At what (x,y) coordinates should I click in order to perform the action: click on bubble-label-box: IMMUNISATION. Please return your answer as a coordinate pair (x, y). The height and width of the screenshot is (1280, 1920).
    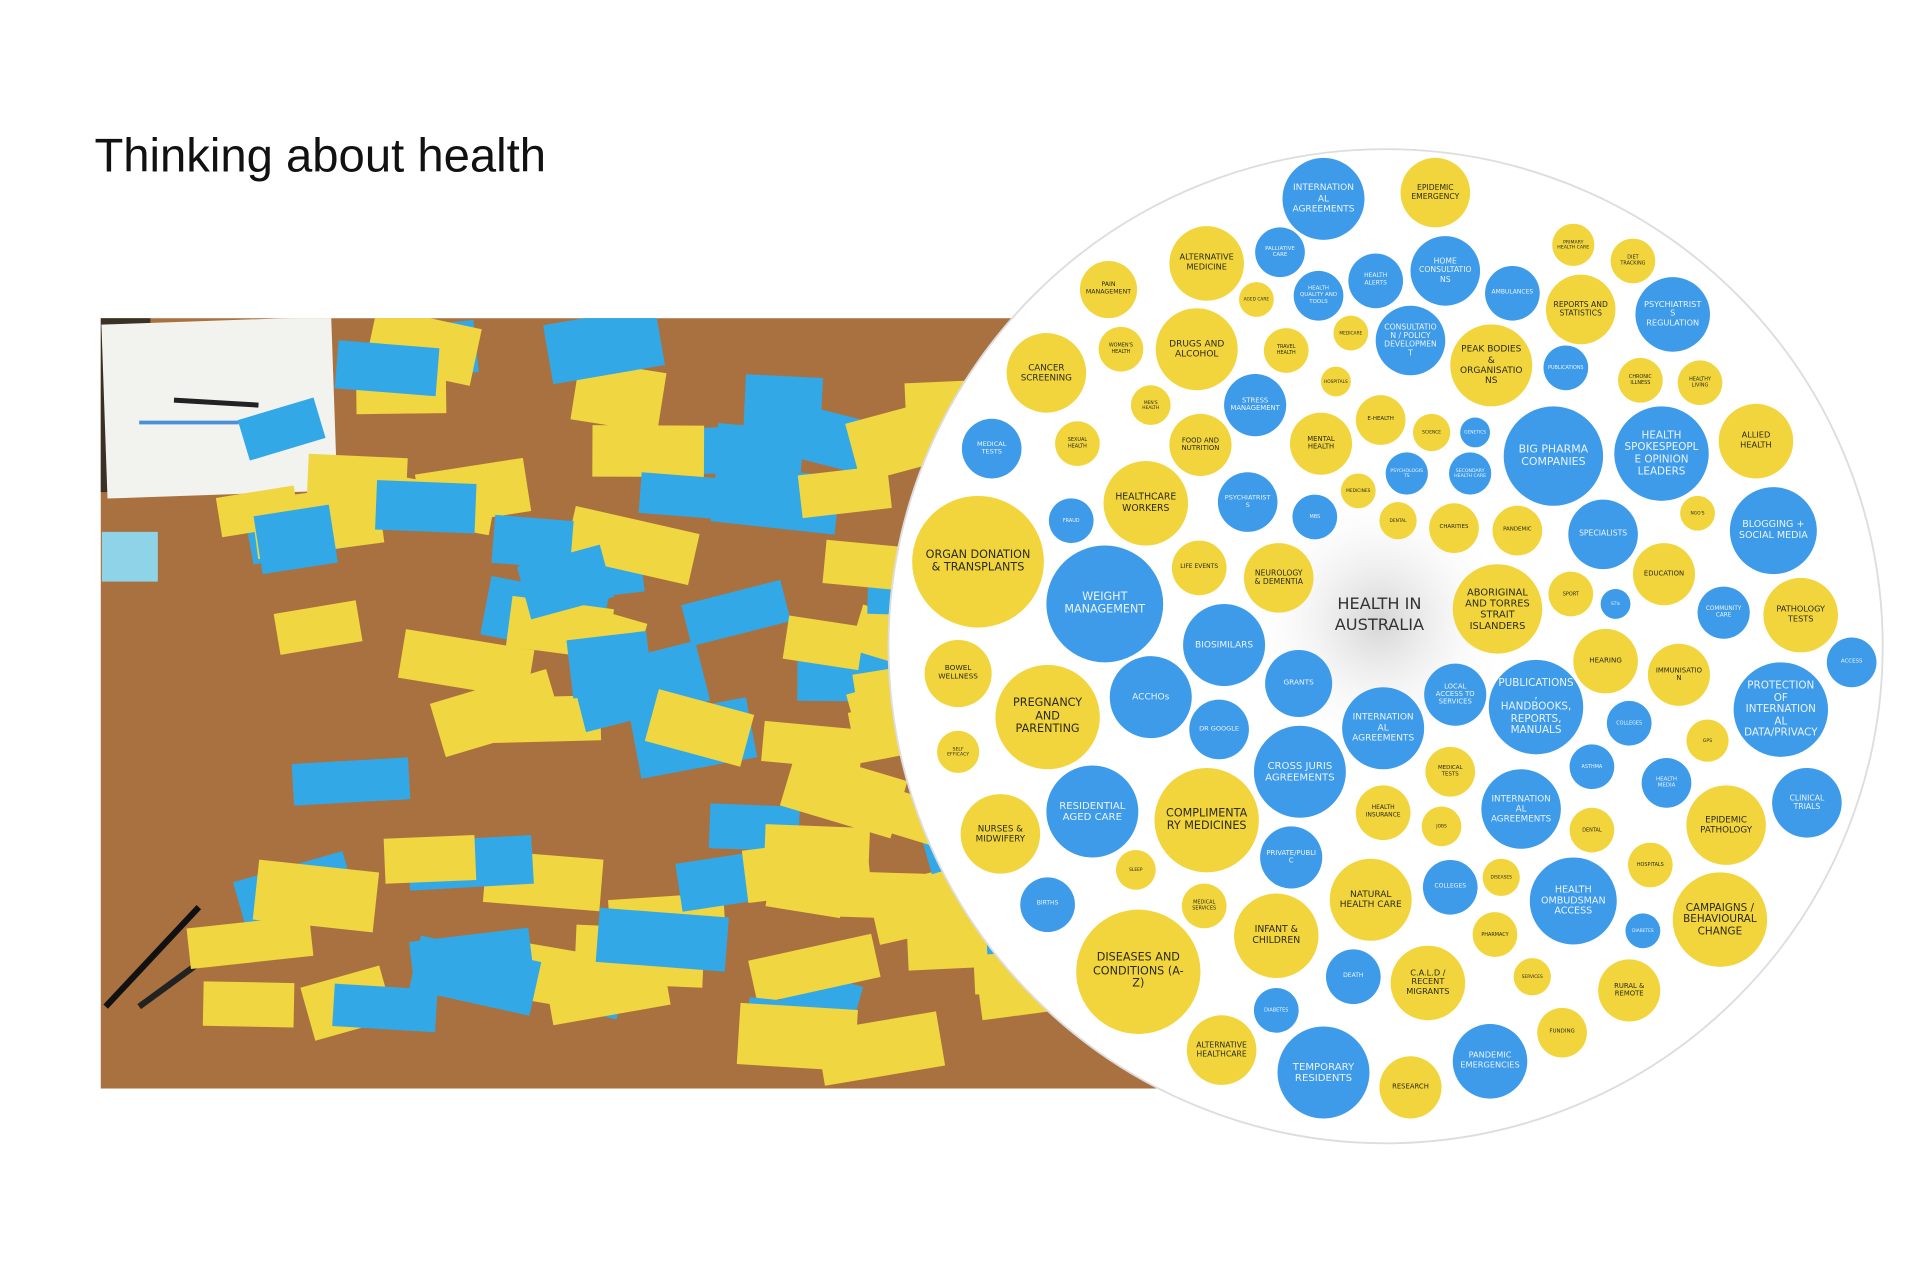
    Looking at the image, I should click on (1678, 674).